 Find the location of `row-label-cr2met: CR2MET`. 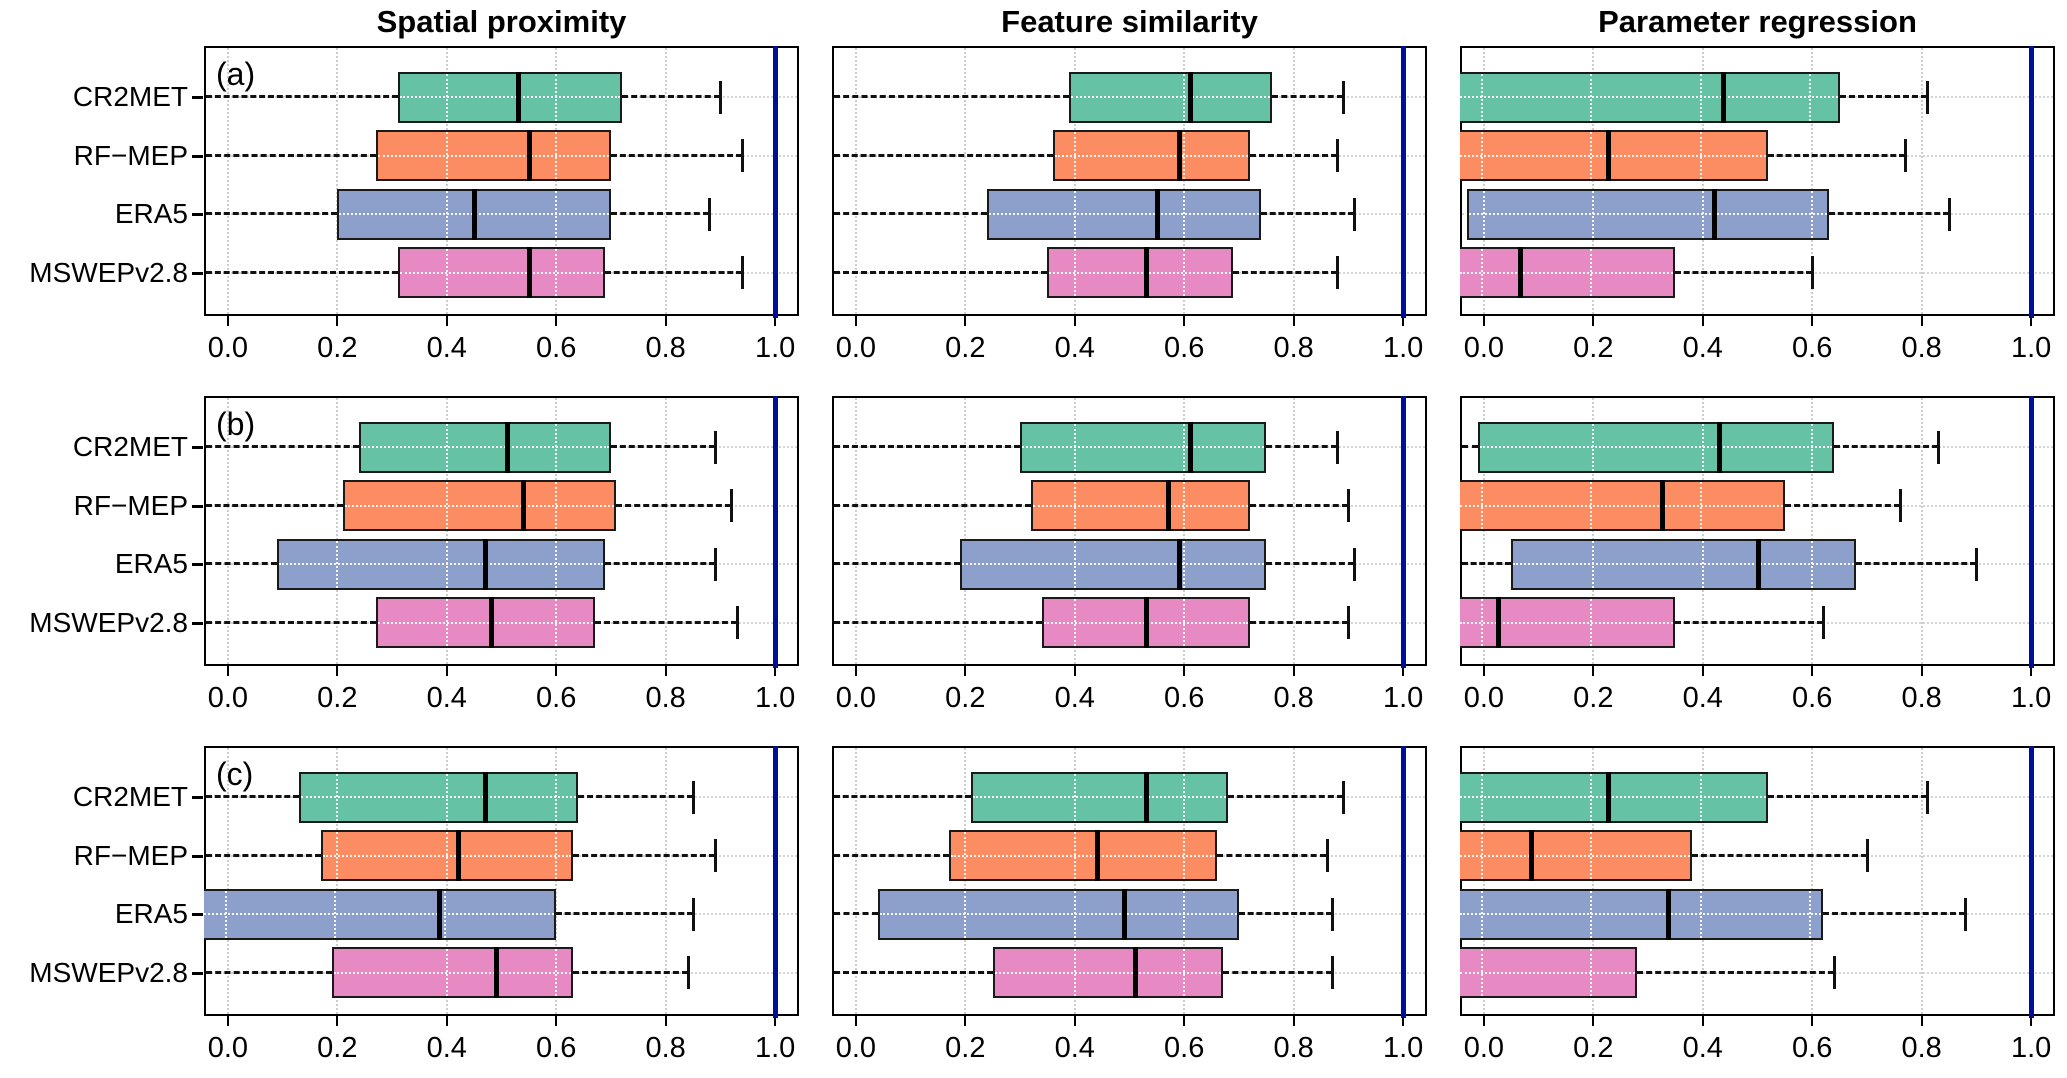

row-label-cr2met: CR2MET is located at coordinates (130, 97).